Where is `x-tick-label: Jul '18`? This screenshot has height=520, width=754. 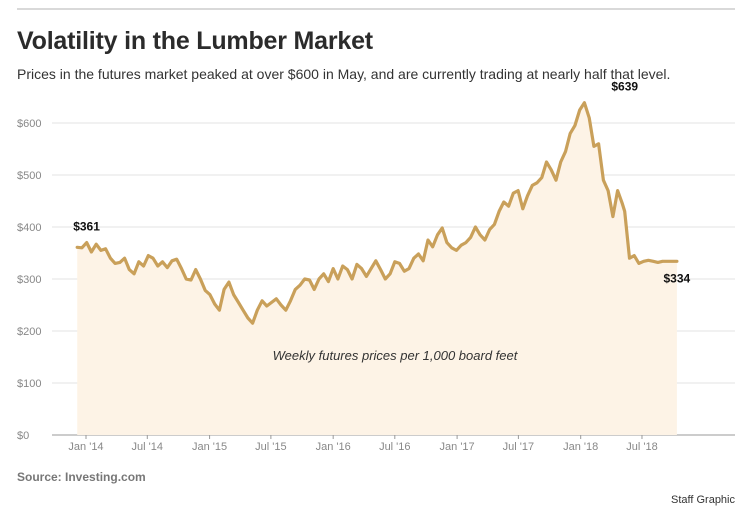 x-tick-label: Jul '18 is located at coordinates (641, 447).